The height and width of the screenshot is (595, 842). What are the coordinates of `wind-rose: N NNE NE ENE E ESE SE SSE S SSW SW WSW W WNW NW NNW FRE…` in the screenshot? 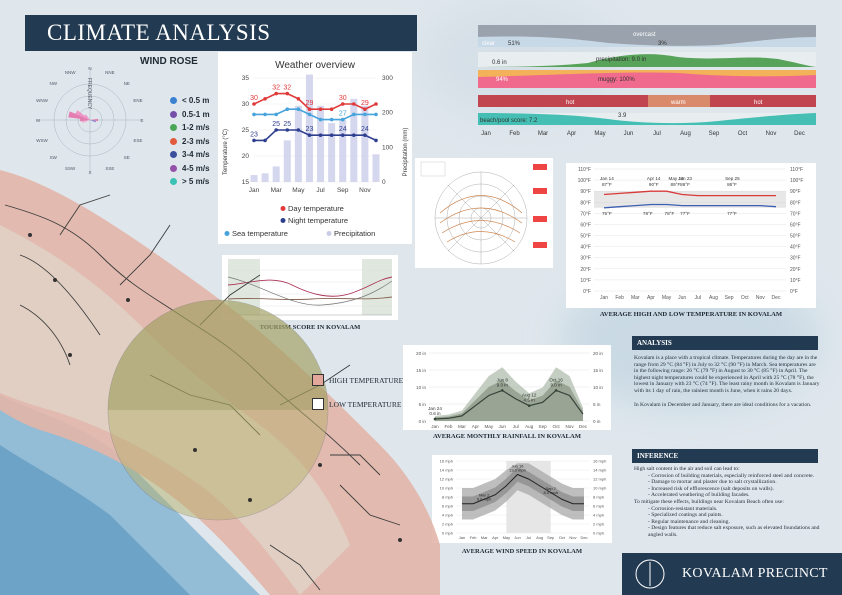 It's located at (90, 120).